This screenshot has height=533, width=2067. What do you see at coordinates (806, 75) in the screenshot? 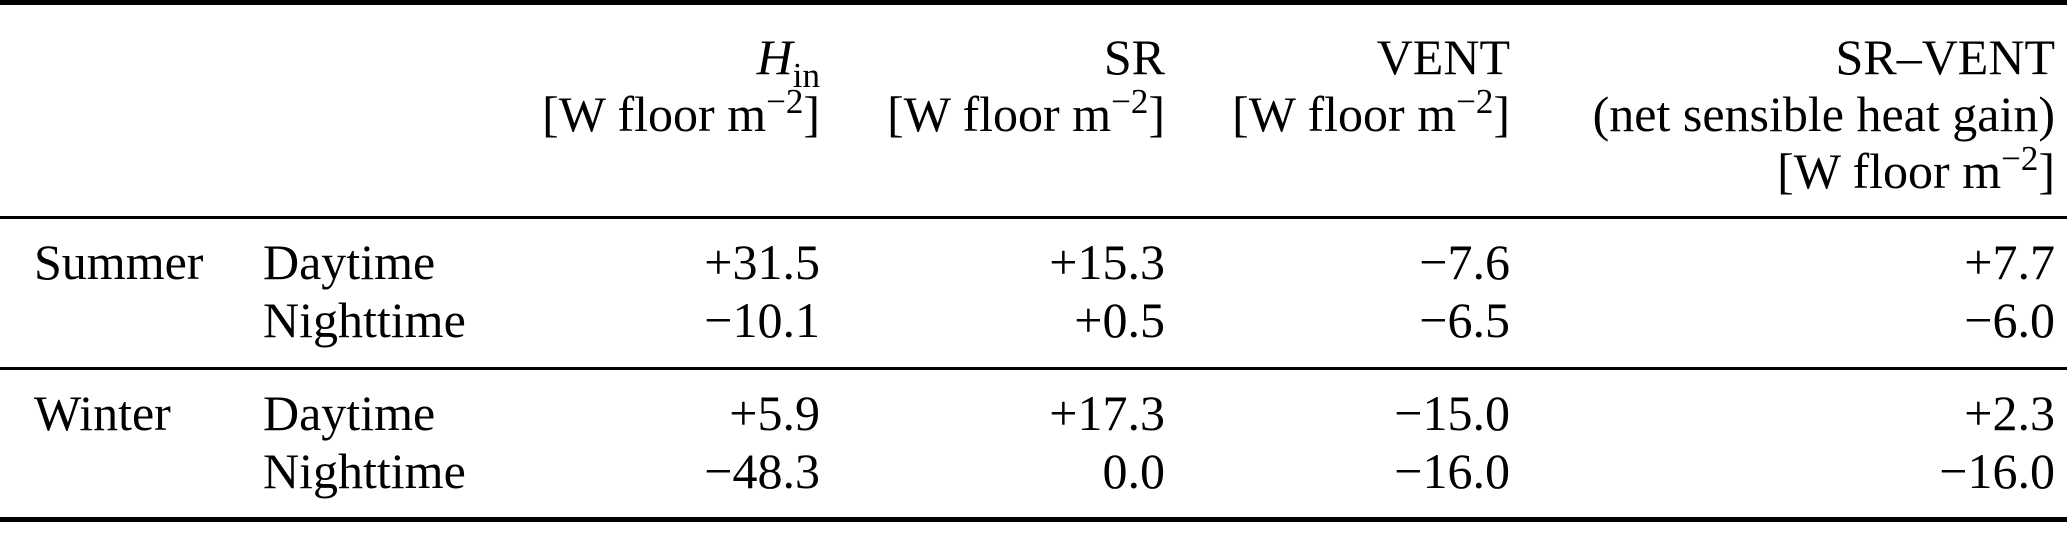
I see `hin-subscript: in` at bounding box center [806, 75].